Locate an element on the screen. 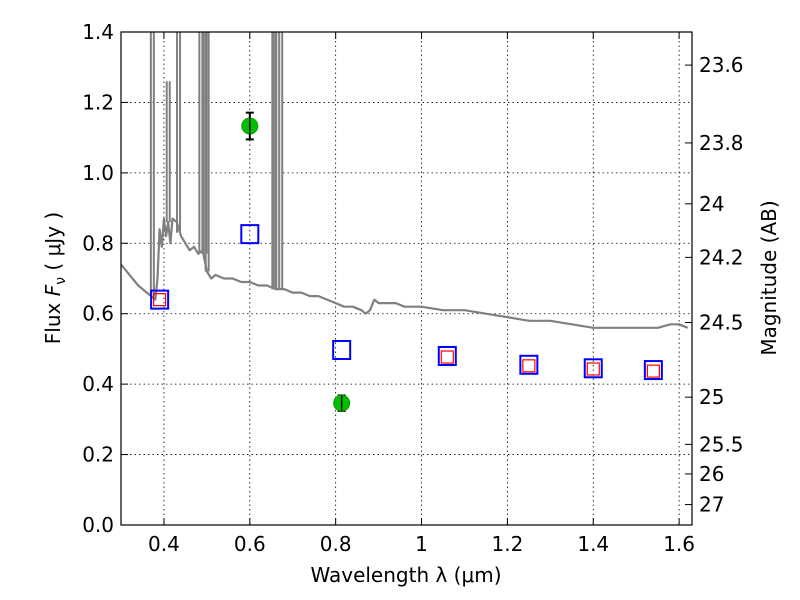 Image resolution: width=800 pixels, height=600 pixels. x-axis-title: Wavelength λ (μm) is located at coordinates (405, 575).